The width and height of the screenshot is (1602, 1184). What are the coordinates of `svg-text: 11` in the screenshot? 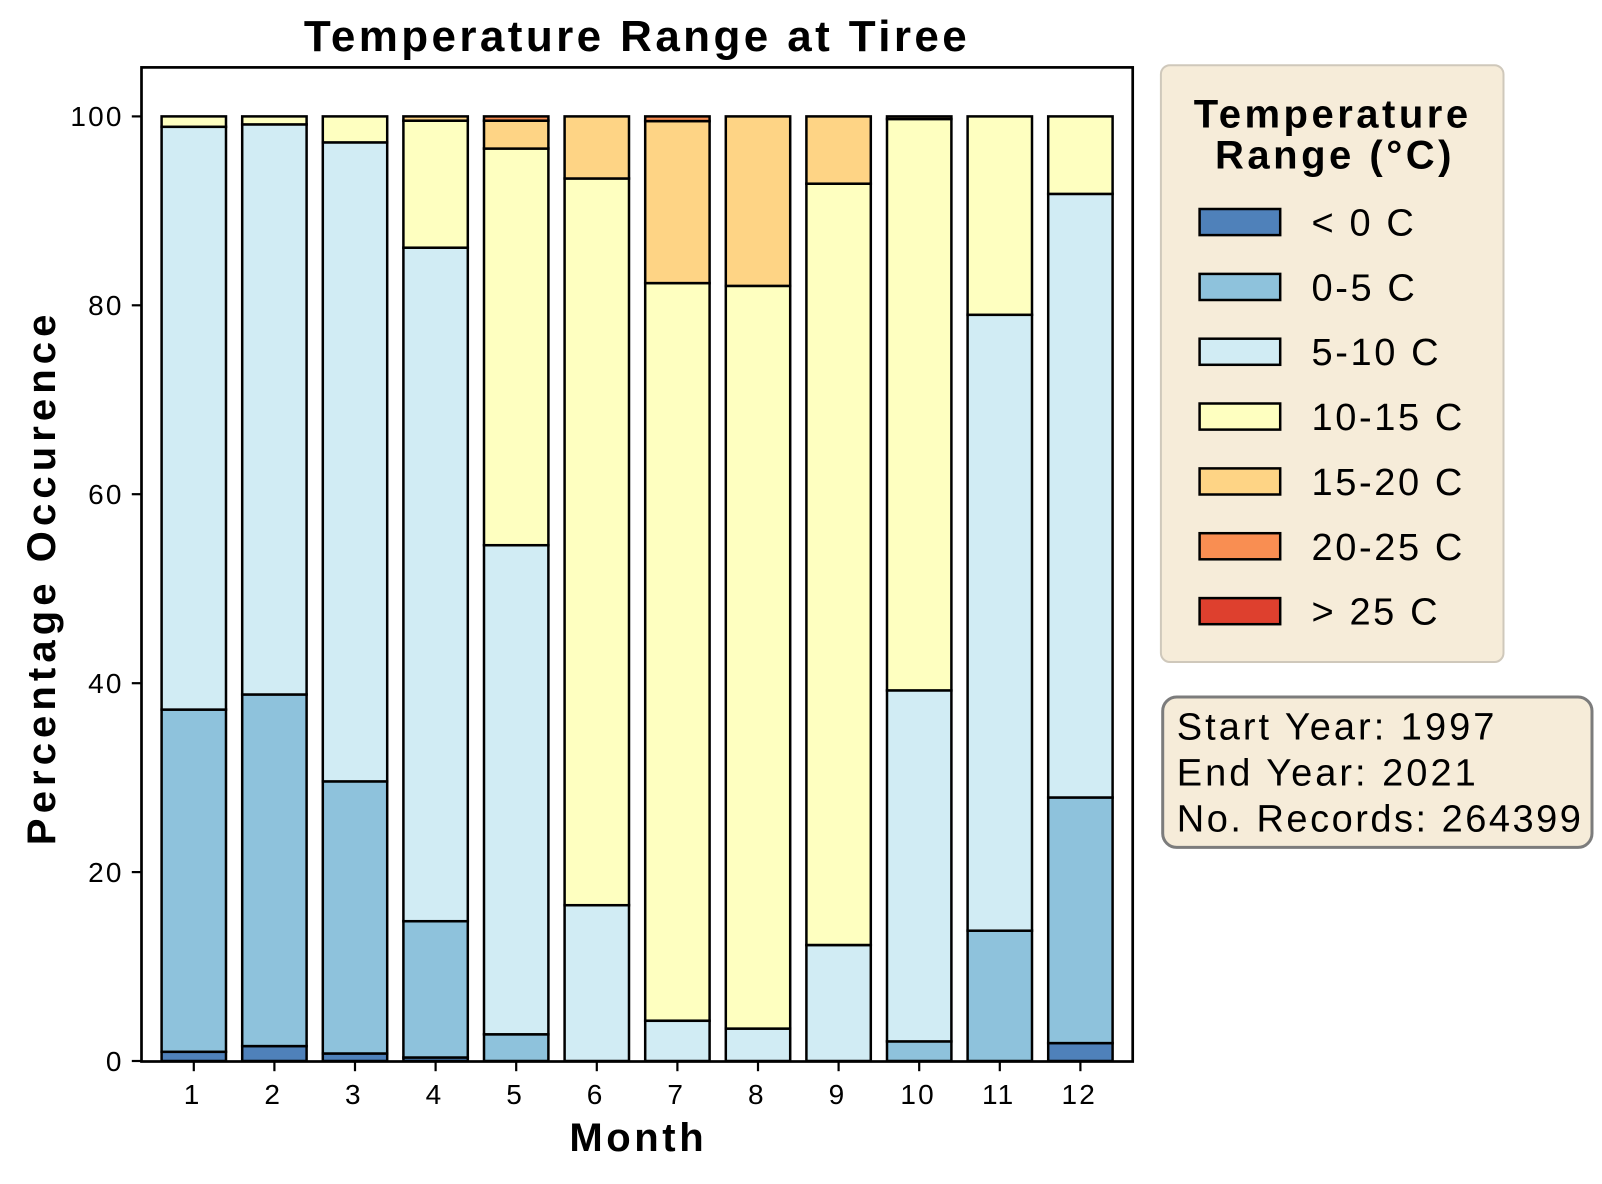 It's located at (998, 1094).